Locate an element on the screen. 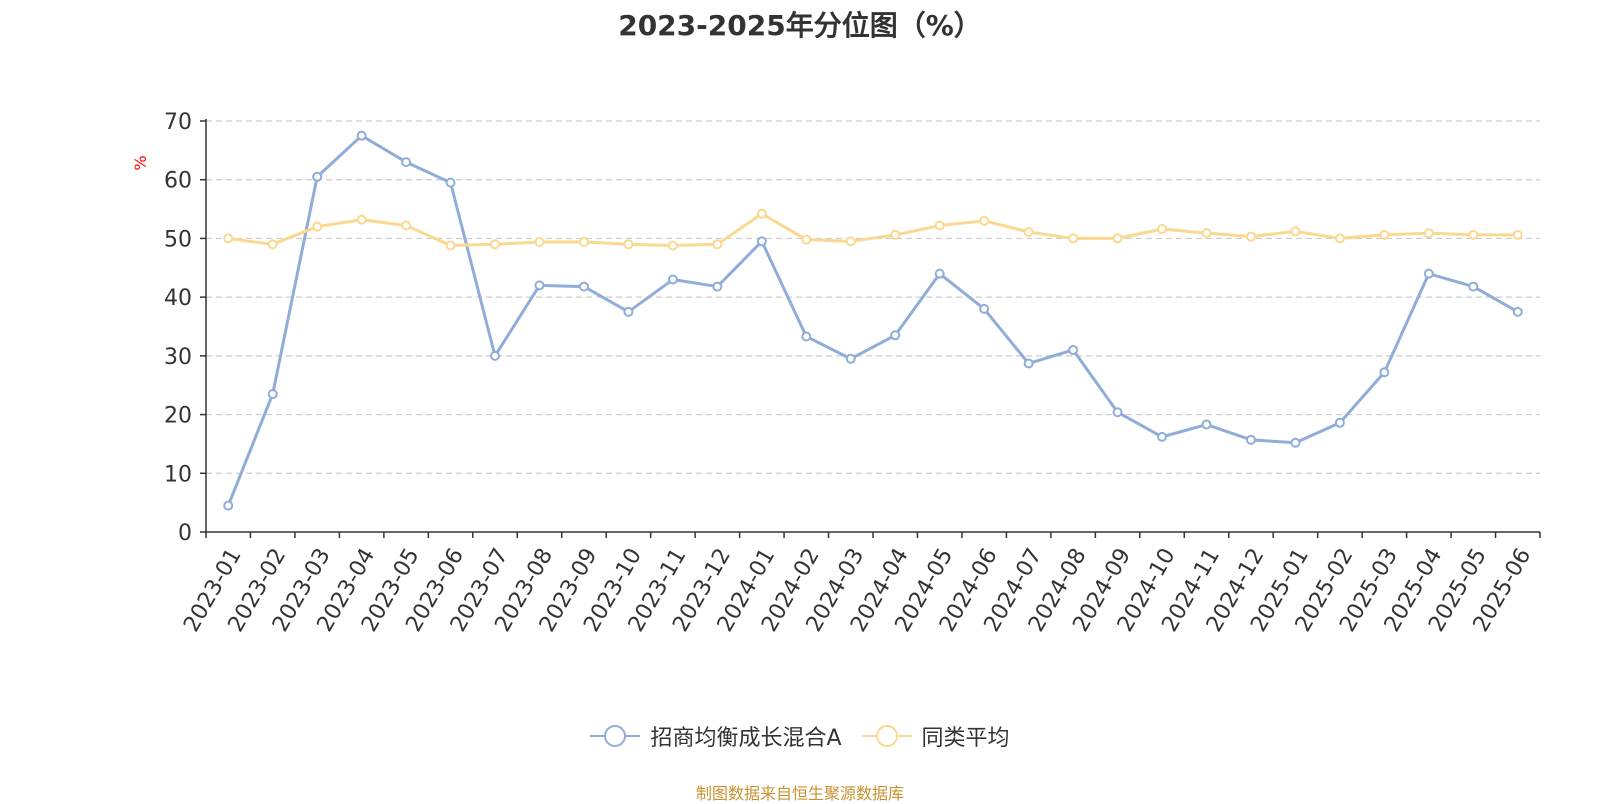 The image size is (1600, 804). legend: 招商均衡成长混合A 同类平均 is located at coordinates (800, 736).